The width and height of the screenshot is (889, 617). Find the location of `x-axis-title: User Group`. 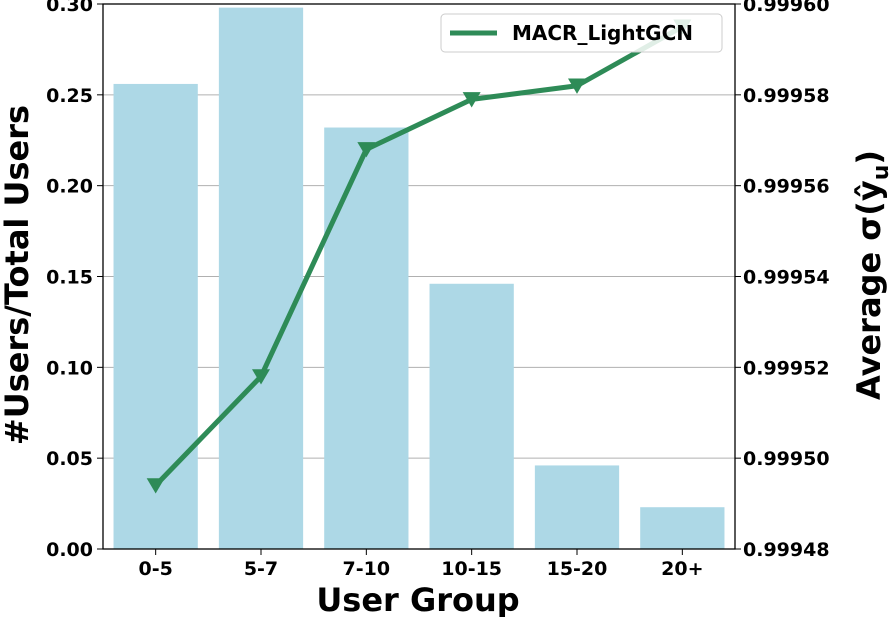

x-axis-title: User Group is located at coordinates (417, 599).